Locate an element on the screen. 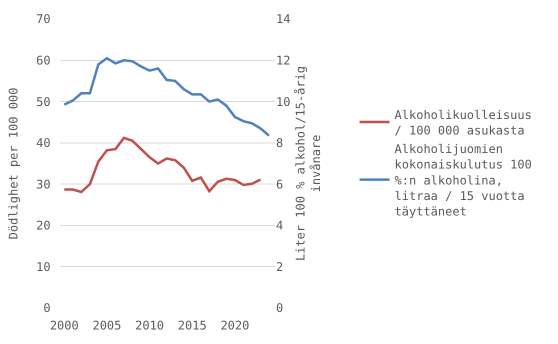 This screenshot has height=344, width=558. y2-tick-label: 12 is located at coordinates (283, 60).